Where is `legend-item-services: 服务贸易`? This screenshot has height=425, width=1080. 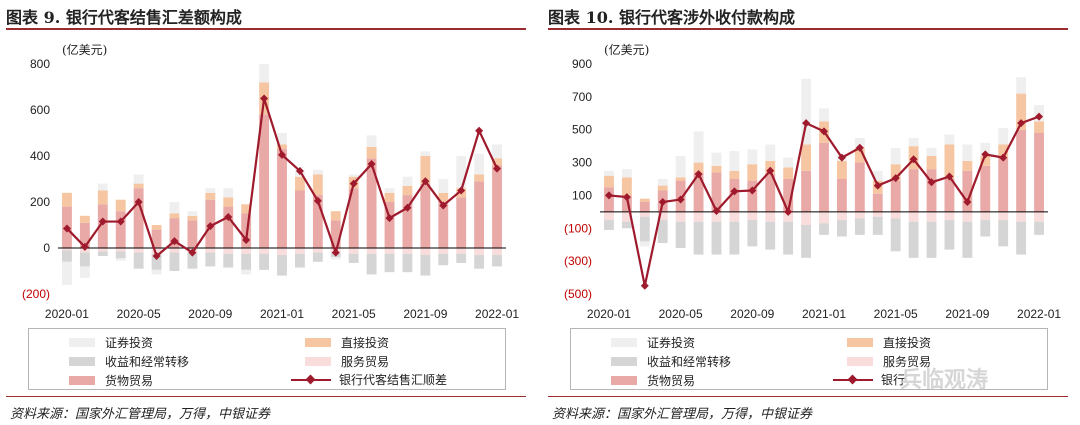 legend-item-services: 服务贸易 is located at coordinates (889, 361).